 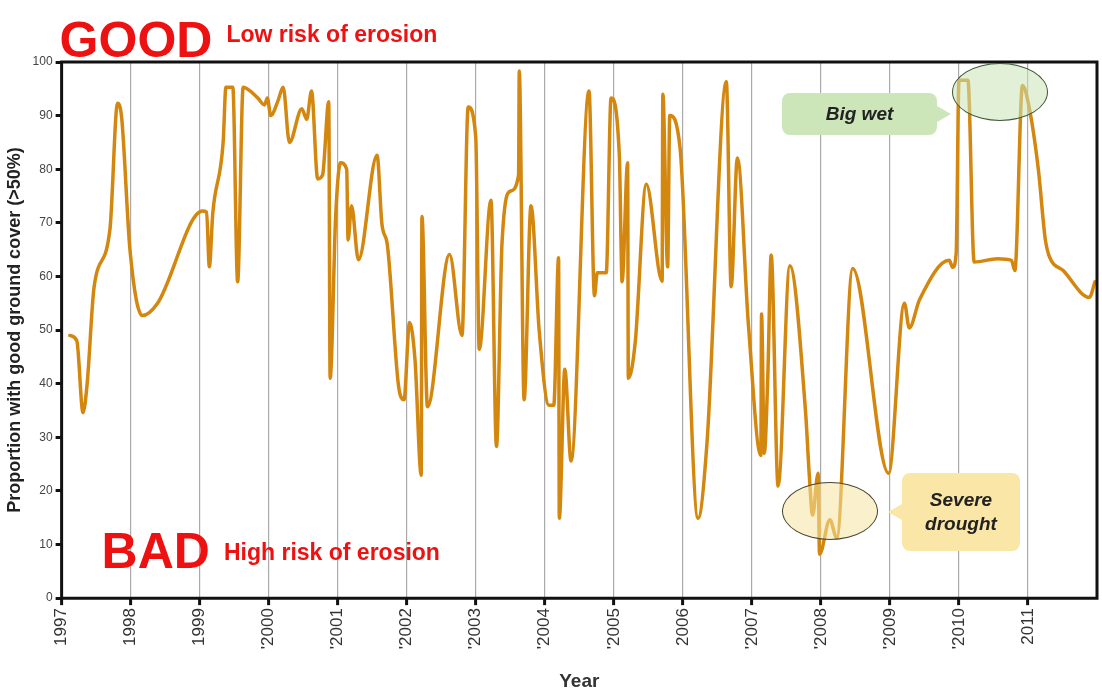 What do you see at coordinates (42, 61) in the screenshot?
I see `y-tick-label: 100` at bounding box center [42, 61].